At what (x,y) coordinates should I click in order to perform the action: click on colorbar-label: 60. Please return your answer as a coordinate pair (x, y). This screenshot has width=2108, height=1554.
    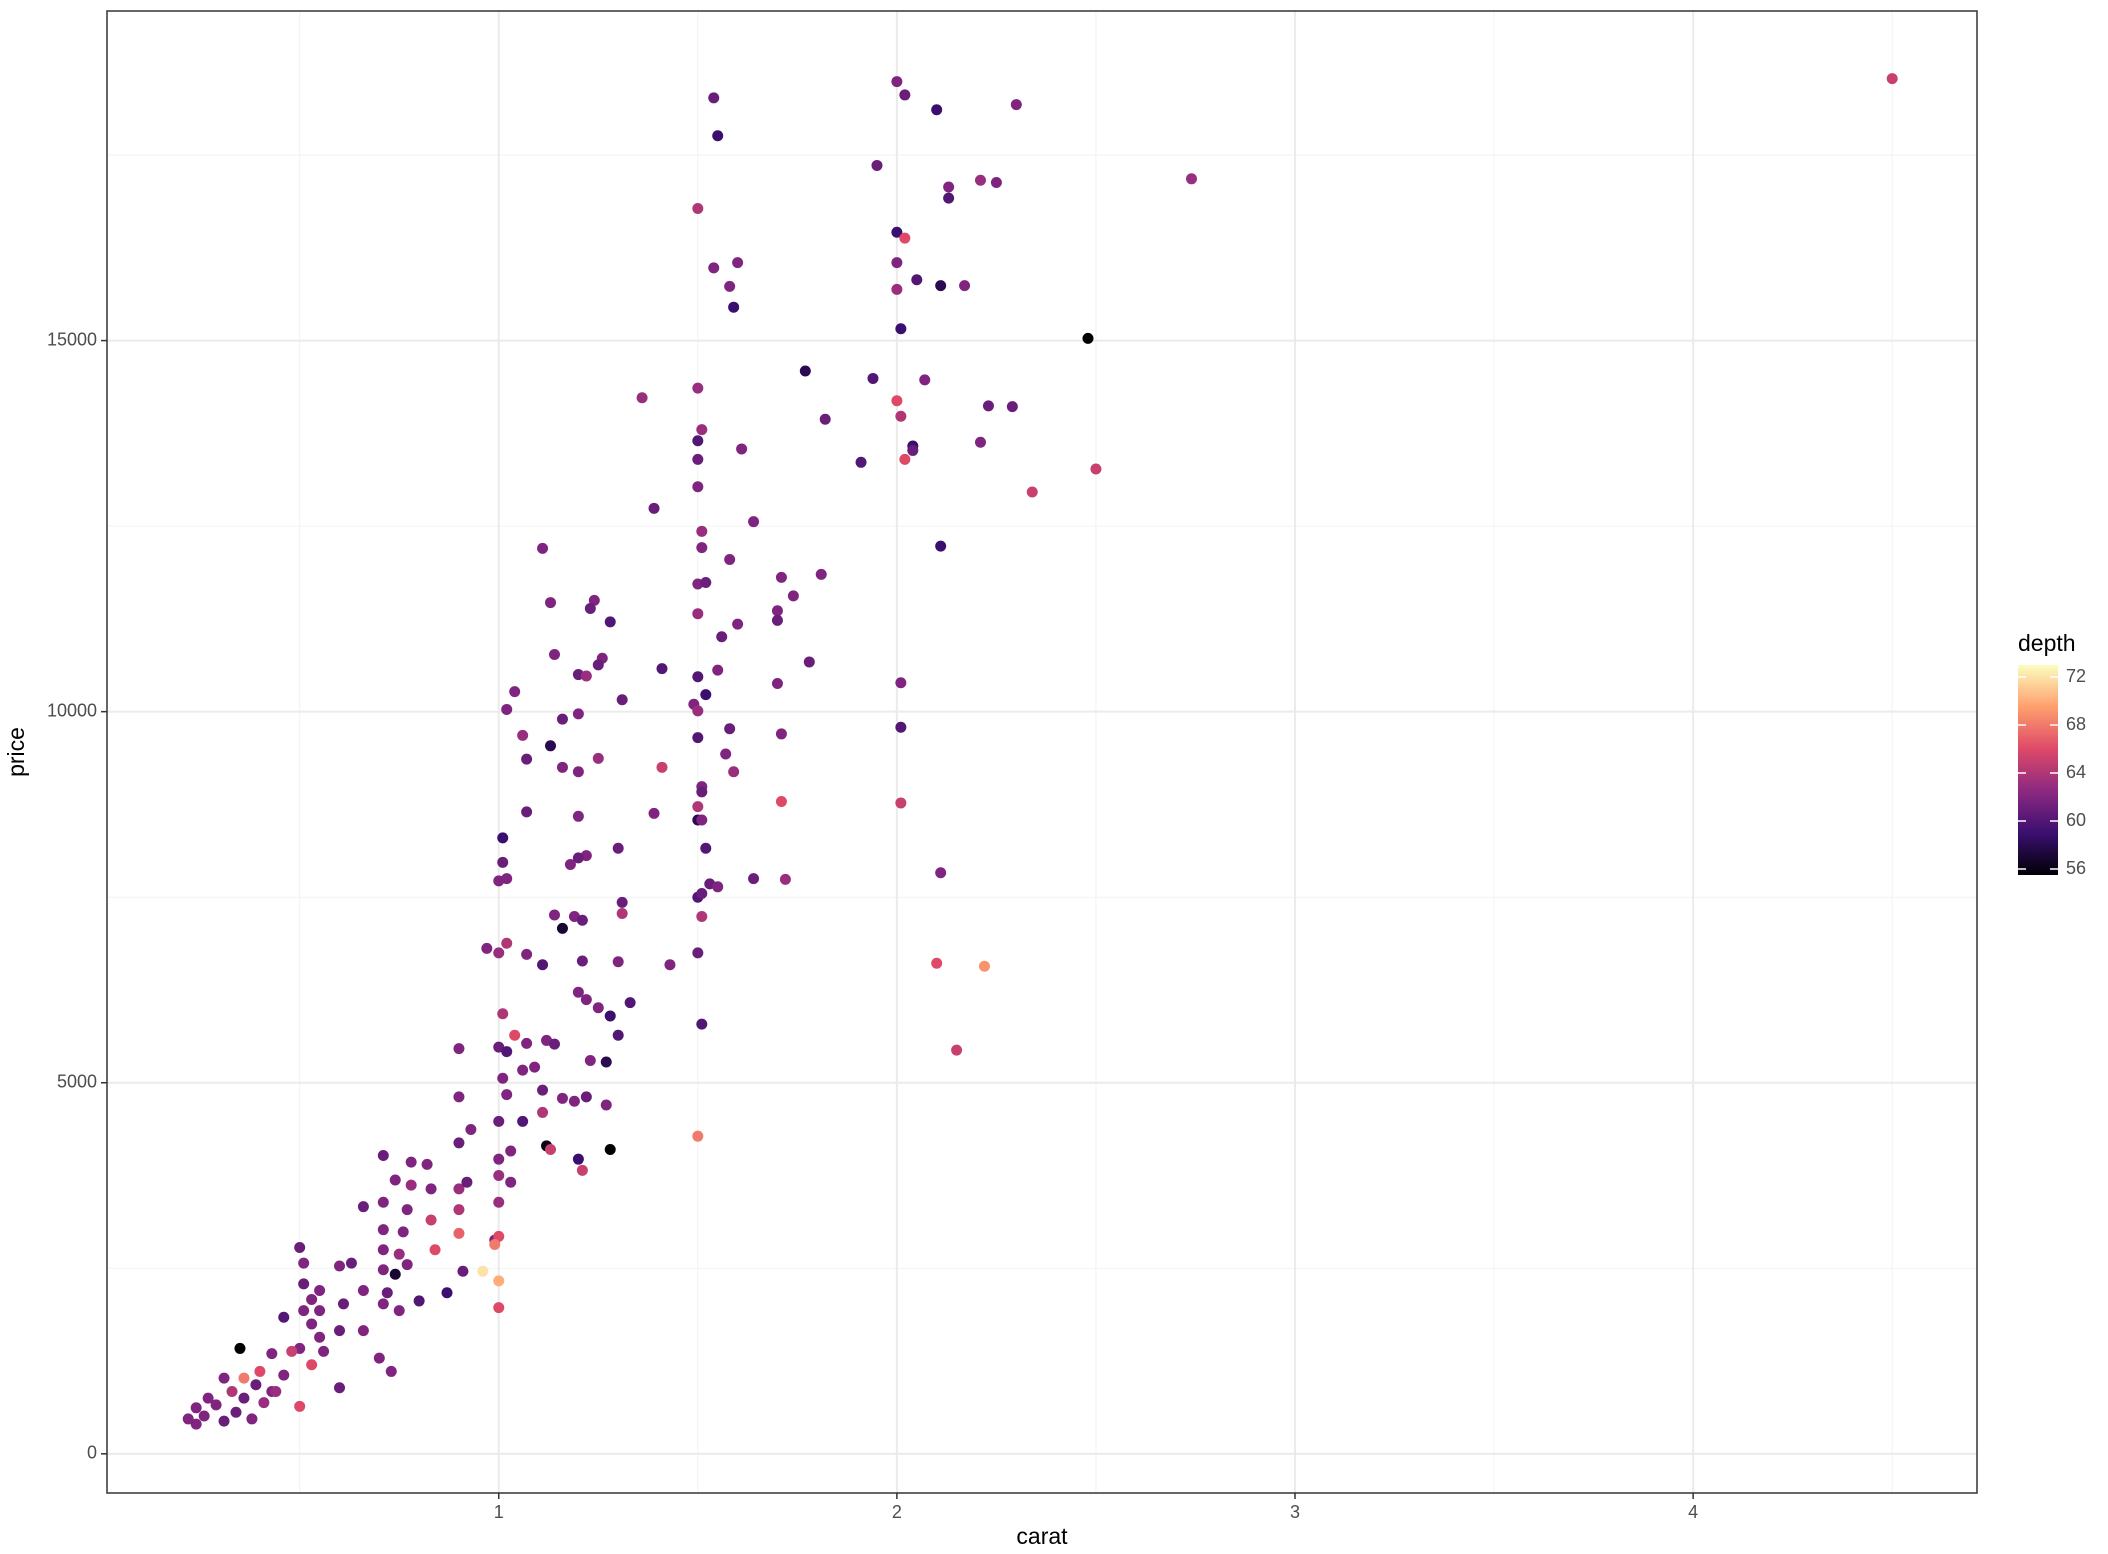
    Looking at the image, I should click on (2076, 820).